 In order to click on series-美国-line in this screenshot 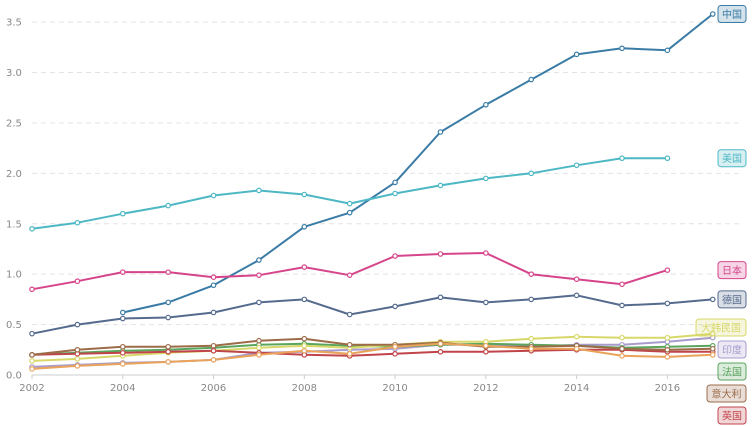, I will do `click(349, 193)`.